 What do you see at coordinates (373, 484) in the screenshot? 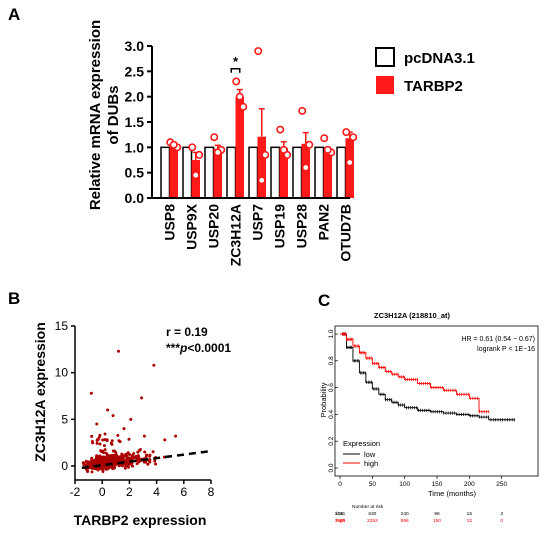
I see `panel-c-xtick-label-1: 50` at bounding box center [373, 484].